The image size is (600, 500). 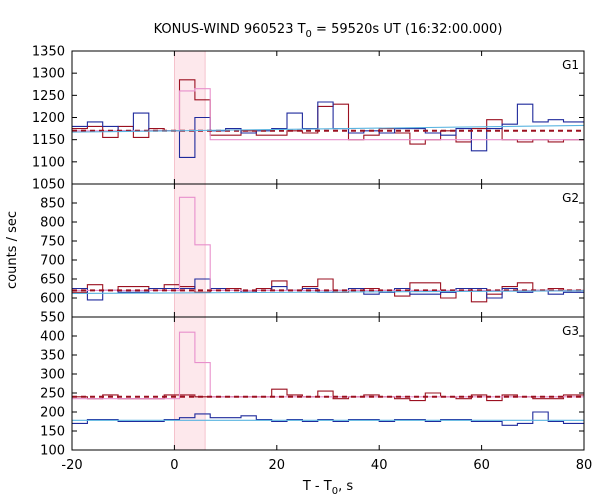 What do you see at coordinates (407, 29) in the screenshot?
I see `chart-title-rest: = 59520s UT (16:32:00.000)` at bounding box center [407, 29].